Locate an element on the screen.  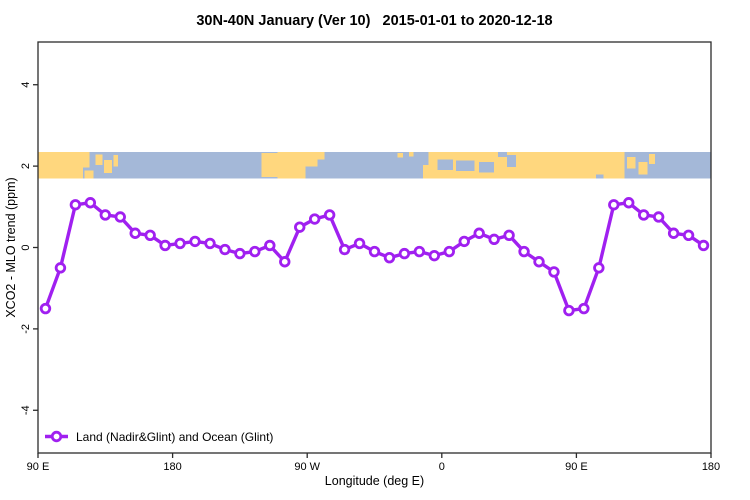
y-tick-label: 4 is located at coordinates (26, 85).